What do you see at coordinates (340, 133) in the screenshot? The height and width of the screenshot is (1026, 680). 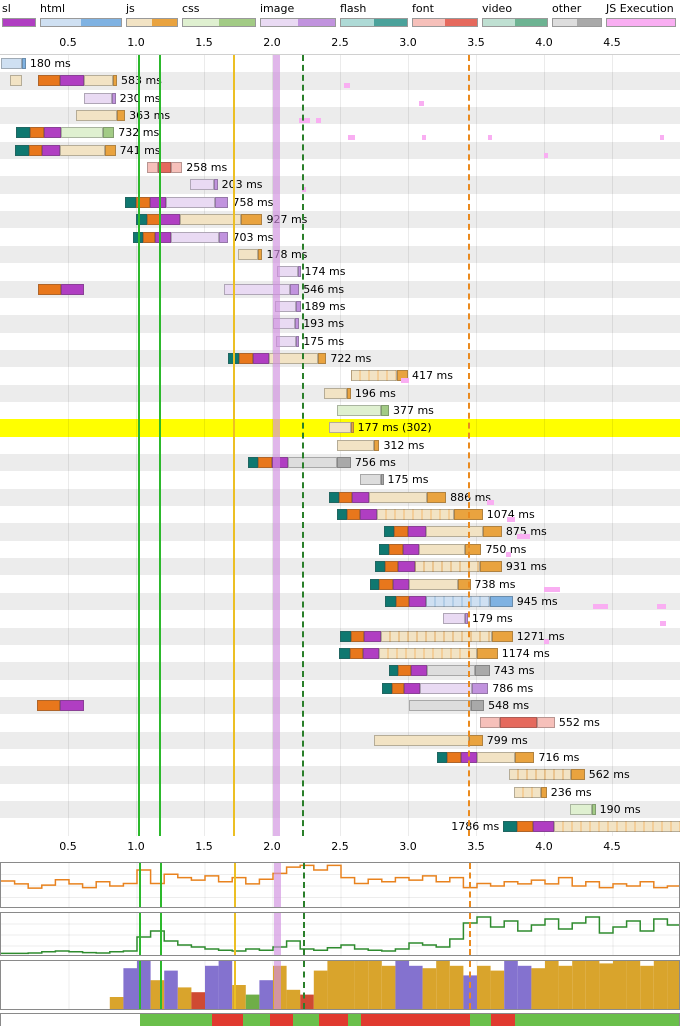 I see `request-row: 732 ms` at bounding box center [340, 133].